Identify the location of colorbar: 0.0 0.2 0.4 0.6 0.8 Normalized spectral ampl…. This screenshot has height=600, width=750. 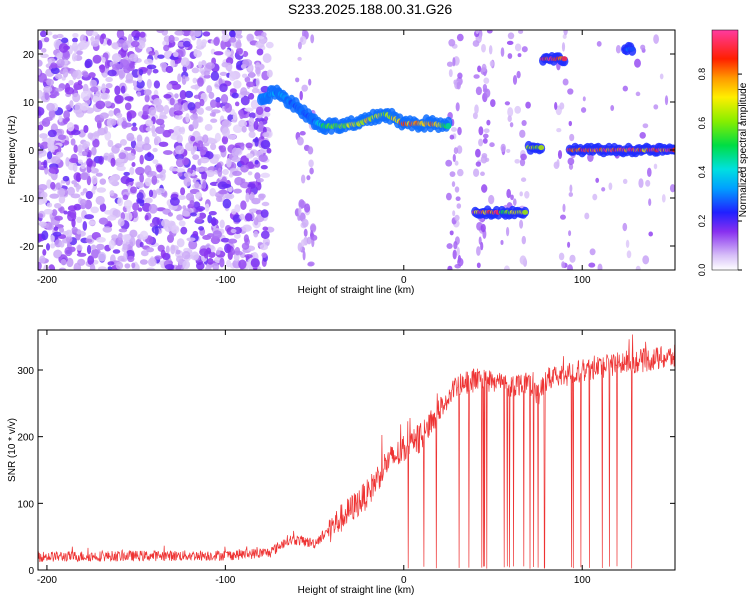
(723, 152).